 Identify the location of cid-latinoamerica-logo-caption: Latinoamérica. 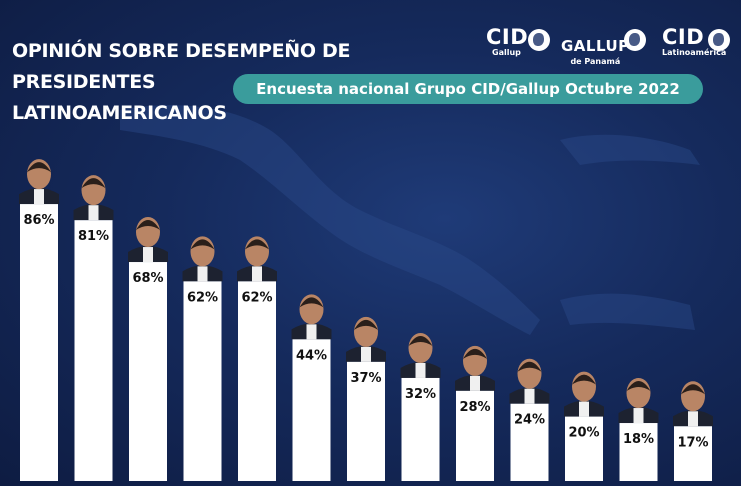
(694, 52).